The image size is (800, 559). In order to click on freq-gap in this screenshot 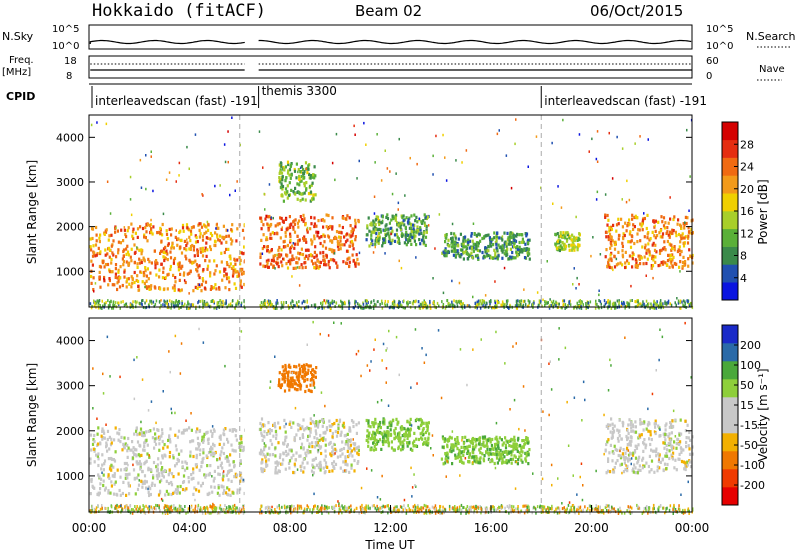, I will do `click(252, 67)`.